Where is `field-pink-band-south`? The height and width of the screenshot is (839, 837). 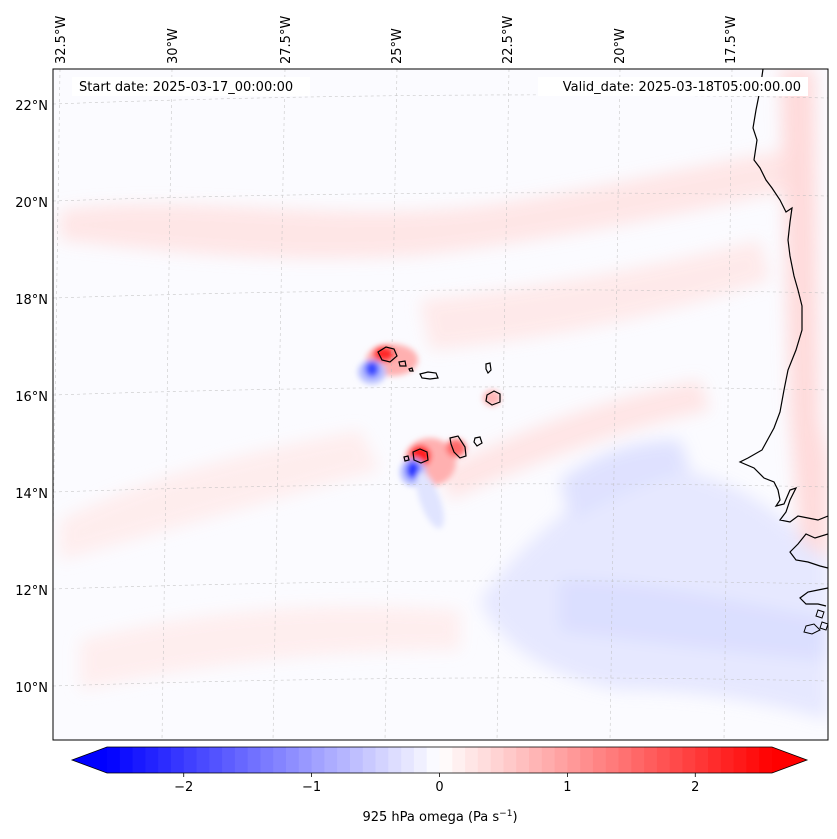 field-pink-band-south is located at coordinates (270, 648).